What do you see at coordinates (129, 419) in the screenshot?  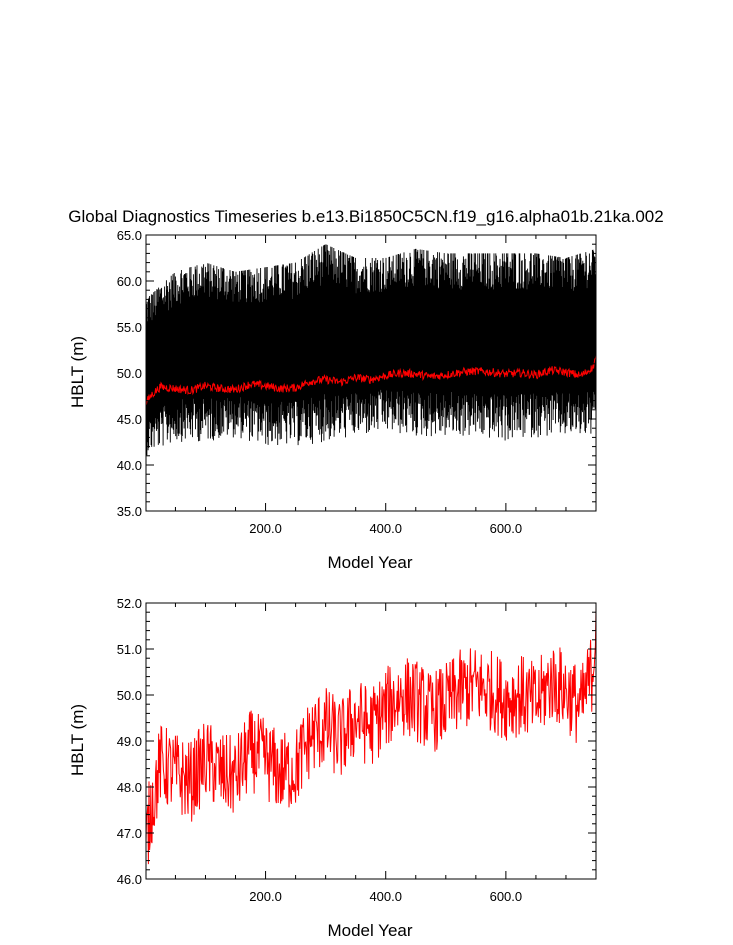 I see `y-tick-label: 45.0` at bounding box center [129, 419].